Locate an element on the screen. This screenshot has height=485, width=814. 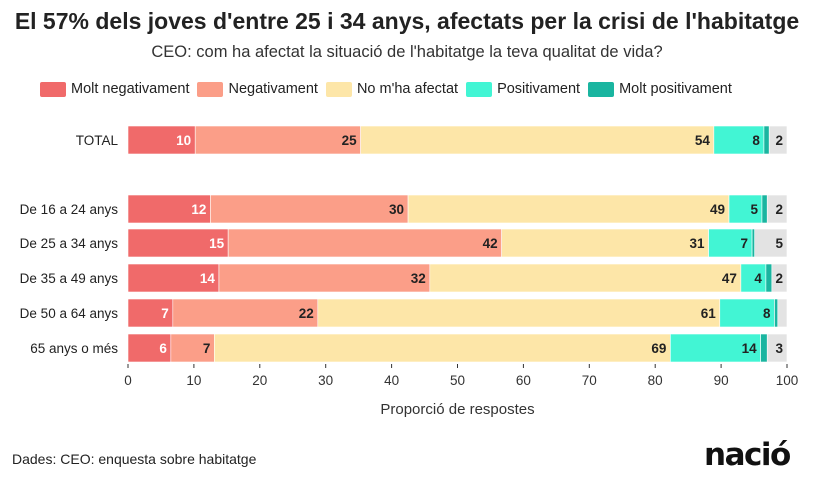
x-tick-label: 40 is located at coordinates (391, 380).